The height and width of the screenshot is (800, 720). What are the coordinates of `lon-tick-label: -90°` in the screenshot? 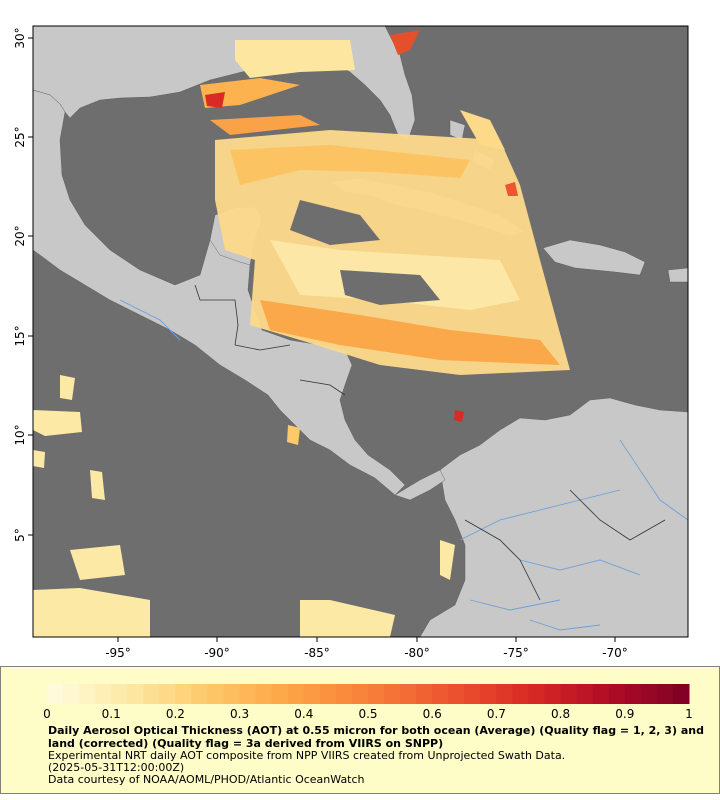 It's located at (217, 653).